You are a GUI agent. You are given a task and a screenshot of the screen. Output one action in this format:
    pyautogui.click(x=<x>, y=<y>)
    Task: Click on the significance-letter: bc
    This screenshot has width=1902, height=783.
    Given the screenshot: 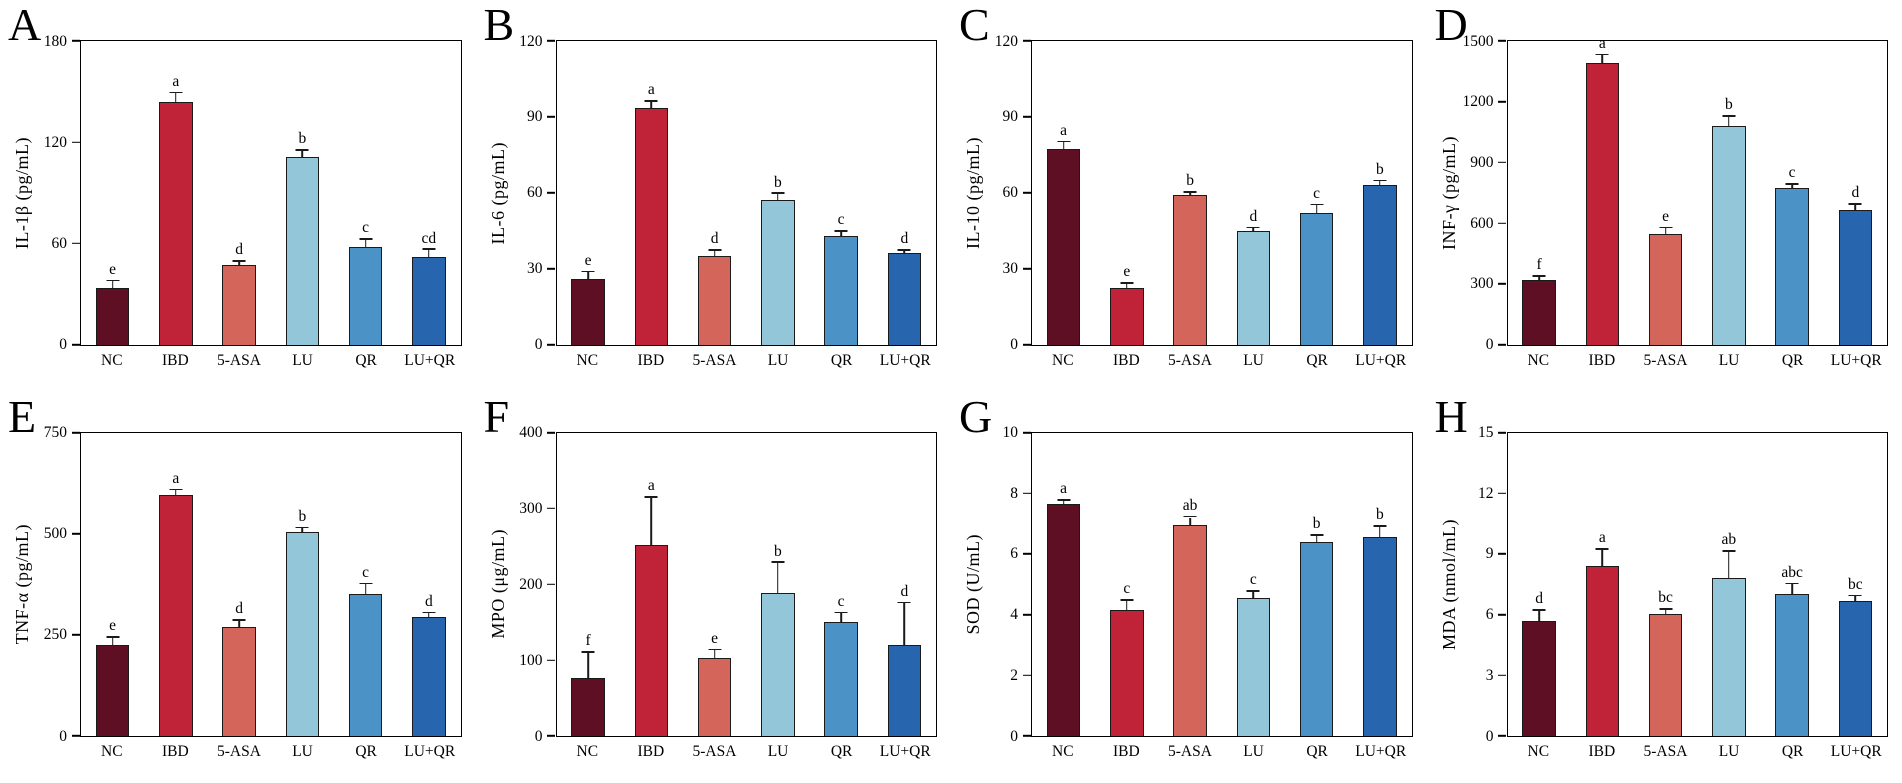 What is the action you would take?
    pyautogui.click(x=1665, y=598)
    